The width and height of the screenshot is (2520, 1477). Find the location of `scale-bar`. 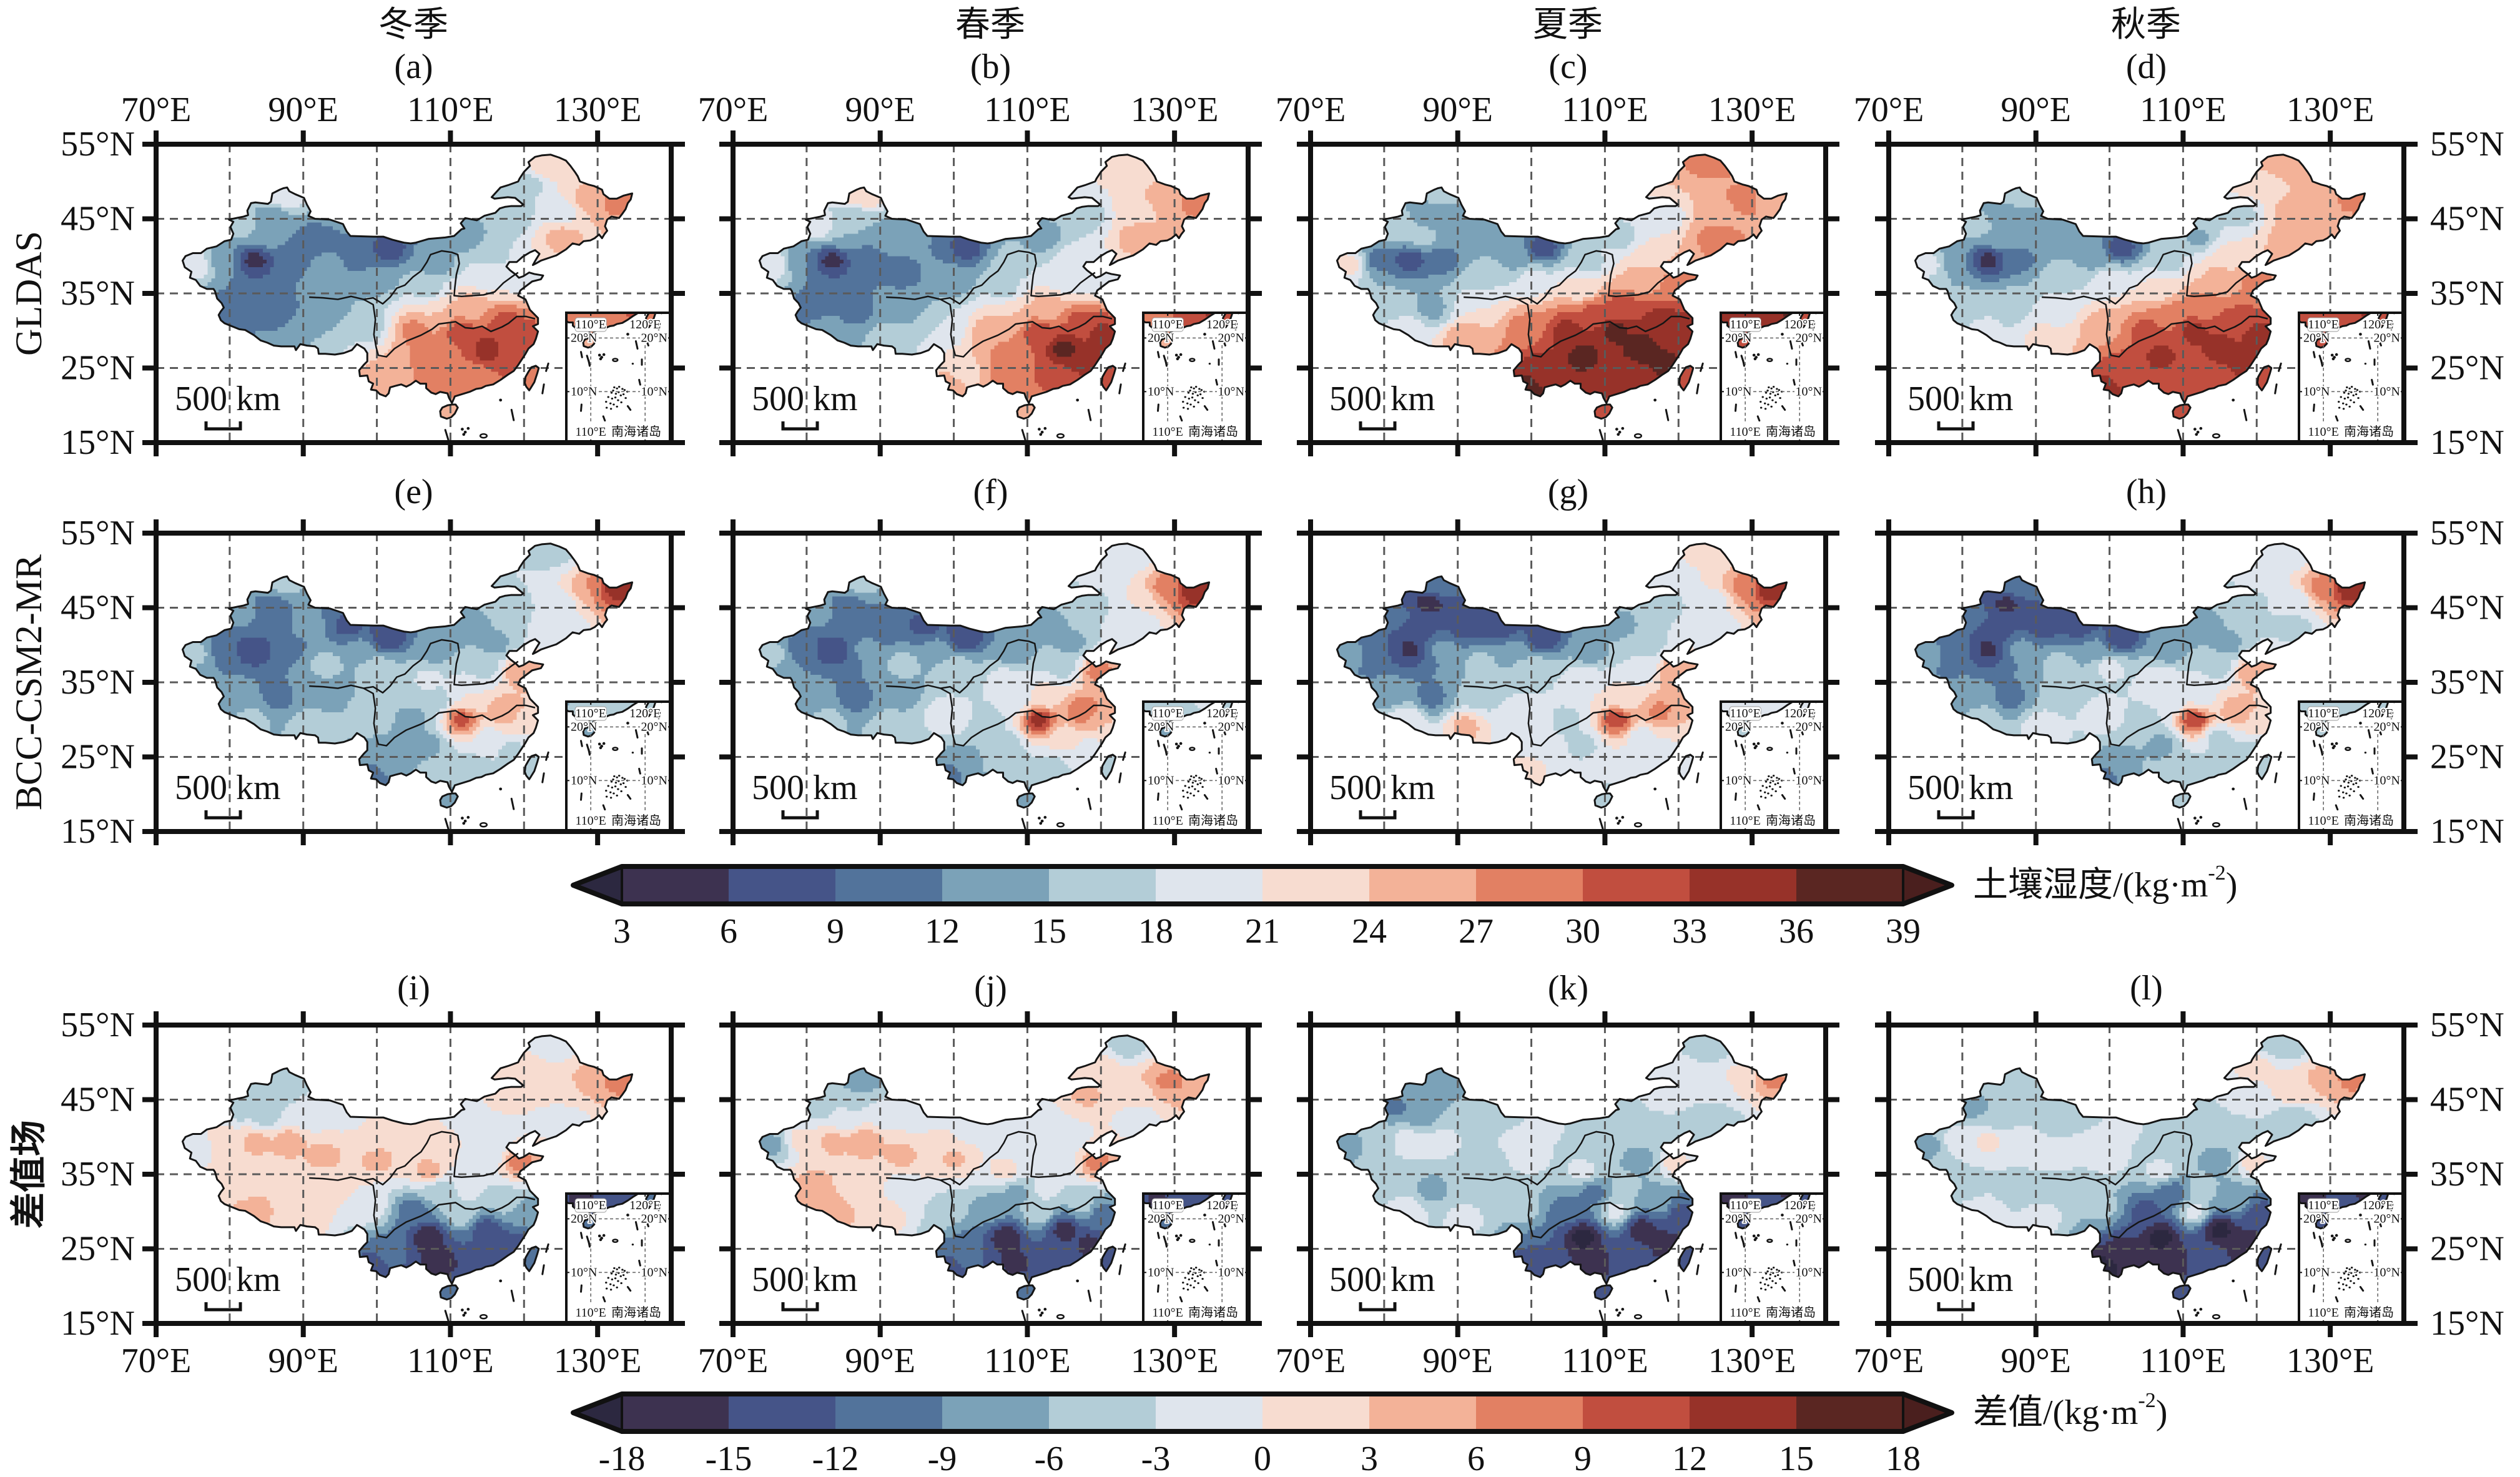

scale-bar is located at coordinates (1956, 426).